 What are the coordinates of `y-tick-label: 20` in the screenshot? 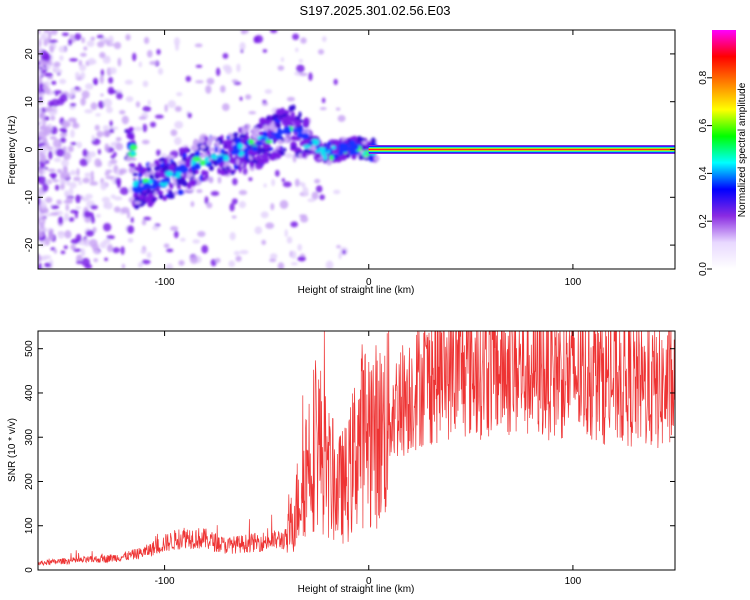 It's located at (29, 54).